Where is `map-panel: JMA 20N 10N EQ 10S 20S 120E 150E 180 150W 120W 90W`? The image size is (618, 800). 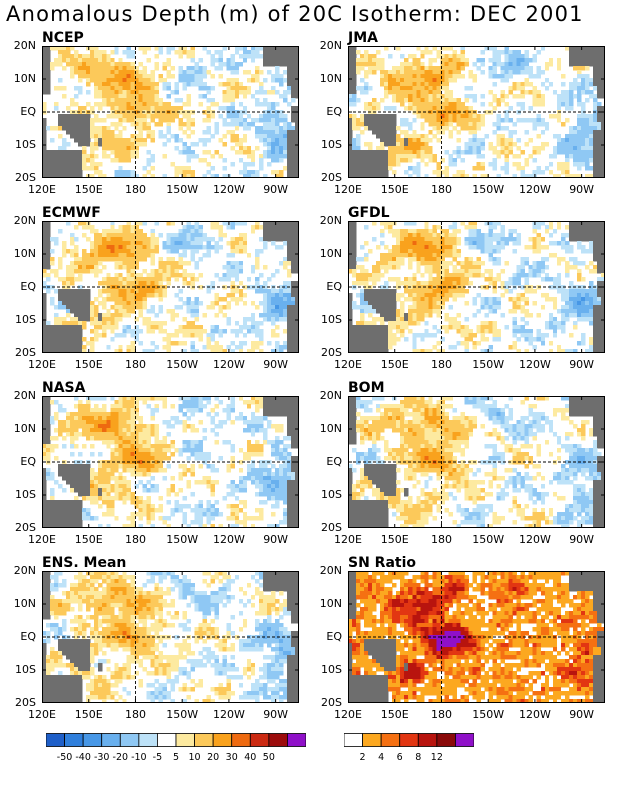
map-panel: JMA 20N 10N EQ 10S 20S 120E 150E 180 150W 120W 90W is located at coordinates (459, 115).